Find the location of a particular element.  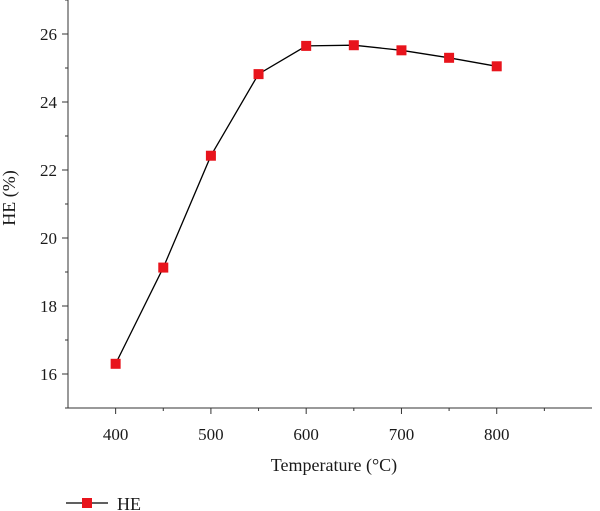

legend-marker is located at coordinates (87, 503).